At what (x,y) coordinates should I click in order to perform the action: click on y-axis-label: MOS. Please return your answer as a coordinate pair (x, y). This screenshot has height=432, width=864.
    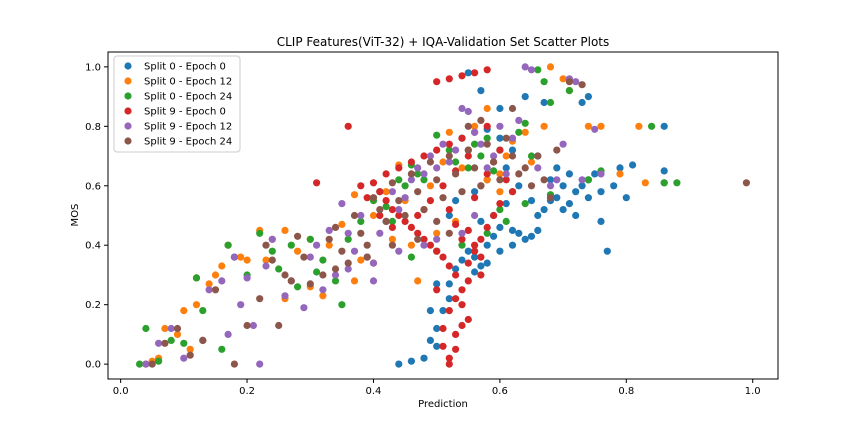
    Looking at the image, I should click on (75, 215).